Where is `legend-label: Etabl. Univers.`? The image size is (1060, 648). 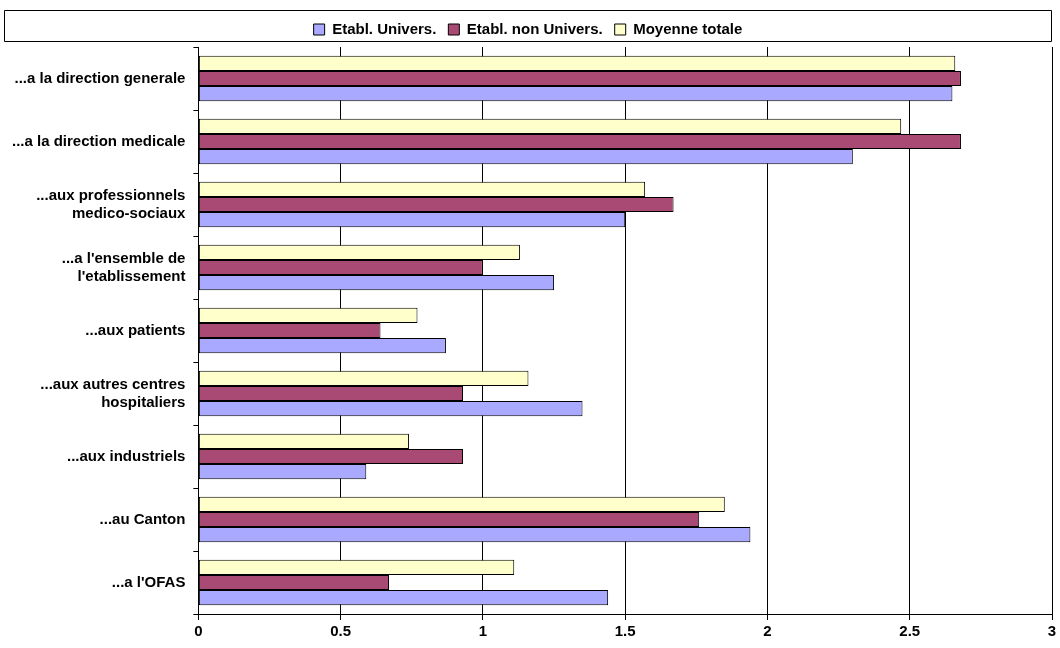 legend-label: Etabl. Univers. is located at coordinates (384, 28).